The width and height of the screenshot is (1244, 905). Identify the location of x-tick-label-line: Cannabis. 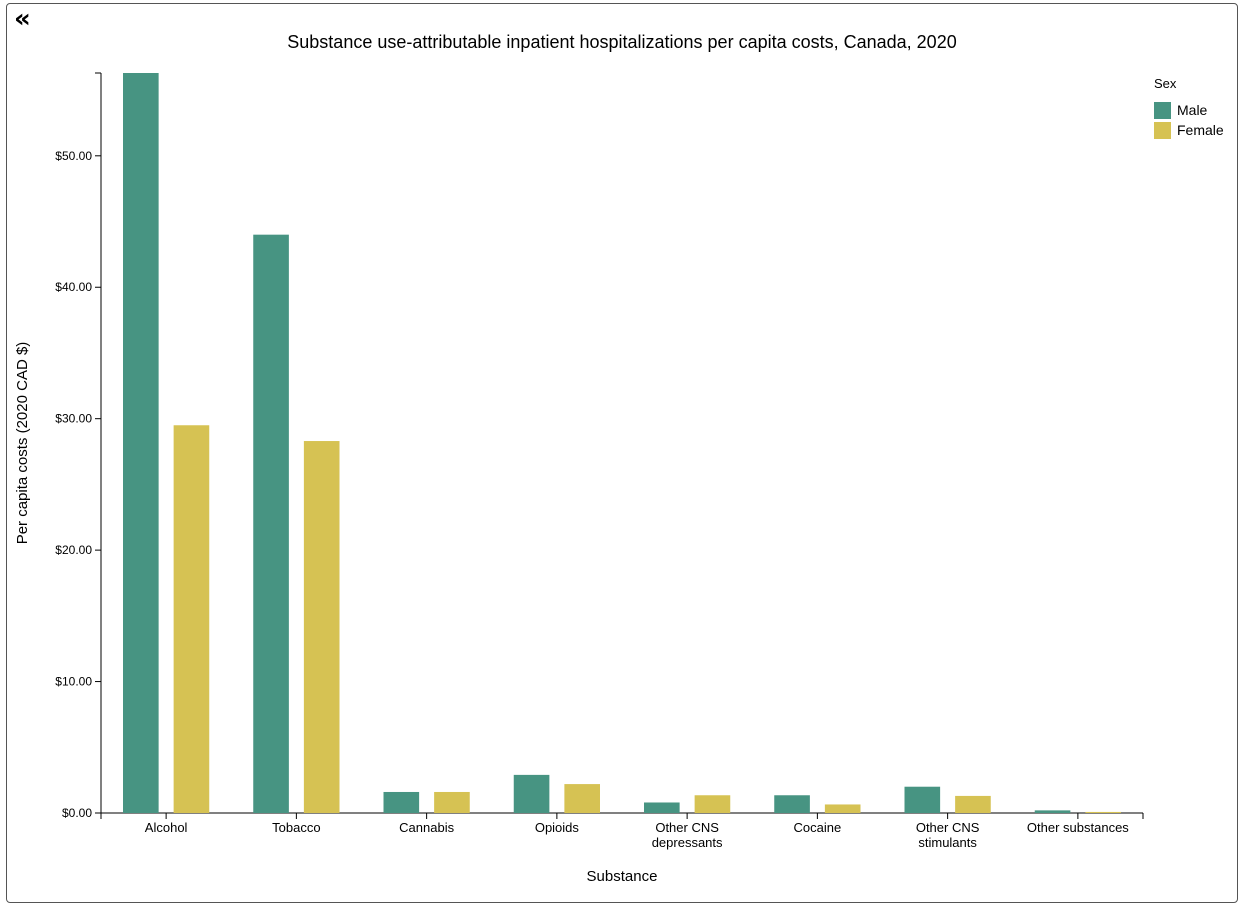
(426, 827).